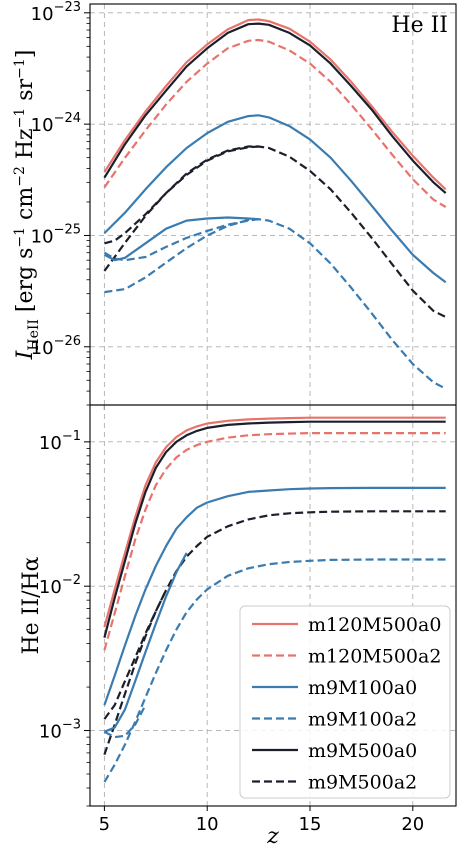  I want to click on y-tick-labels: 10⁻¹ 10⁻² 10⁻³, so click(64, 586).